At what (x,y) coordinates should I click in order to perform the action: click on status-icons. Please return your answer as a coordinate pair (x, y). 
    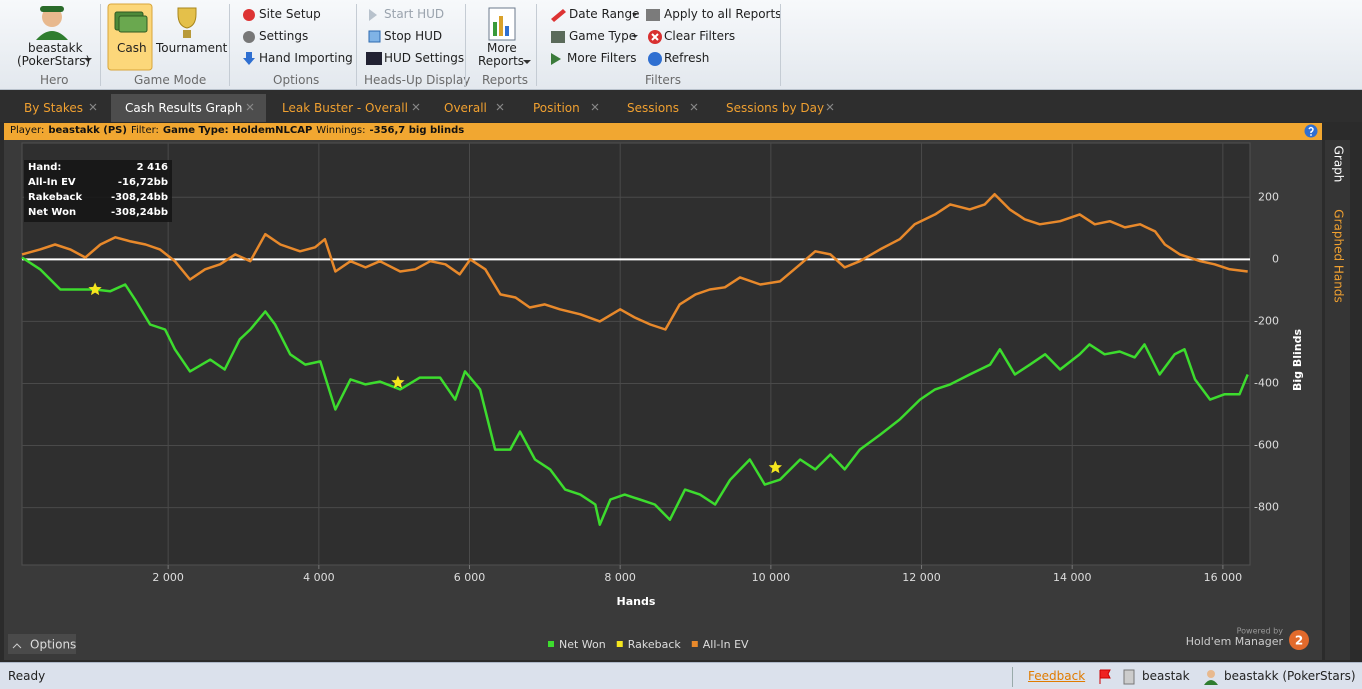
    Looking at the image, I should click on (1158, 677).